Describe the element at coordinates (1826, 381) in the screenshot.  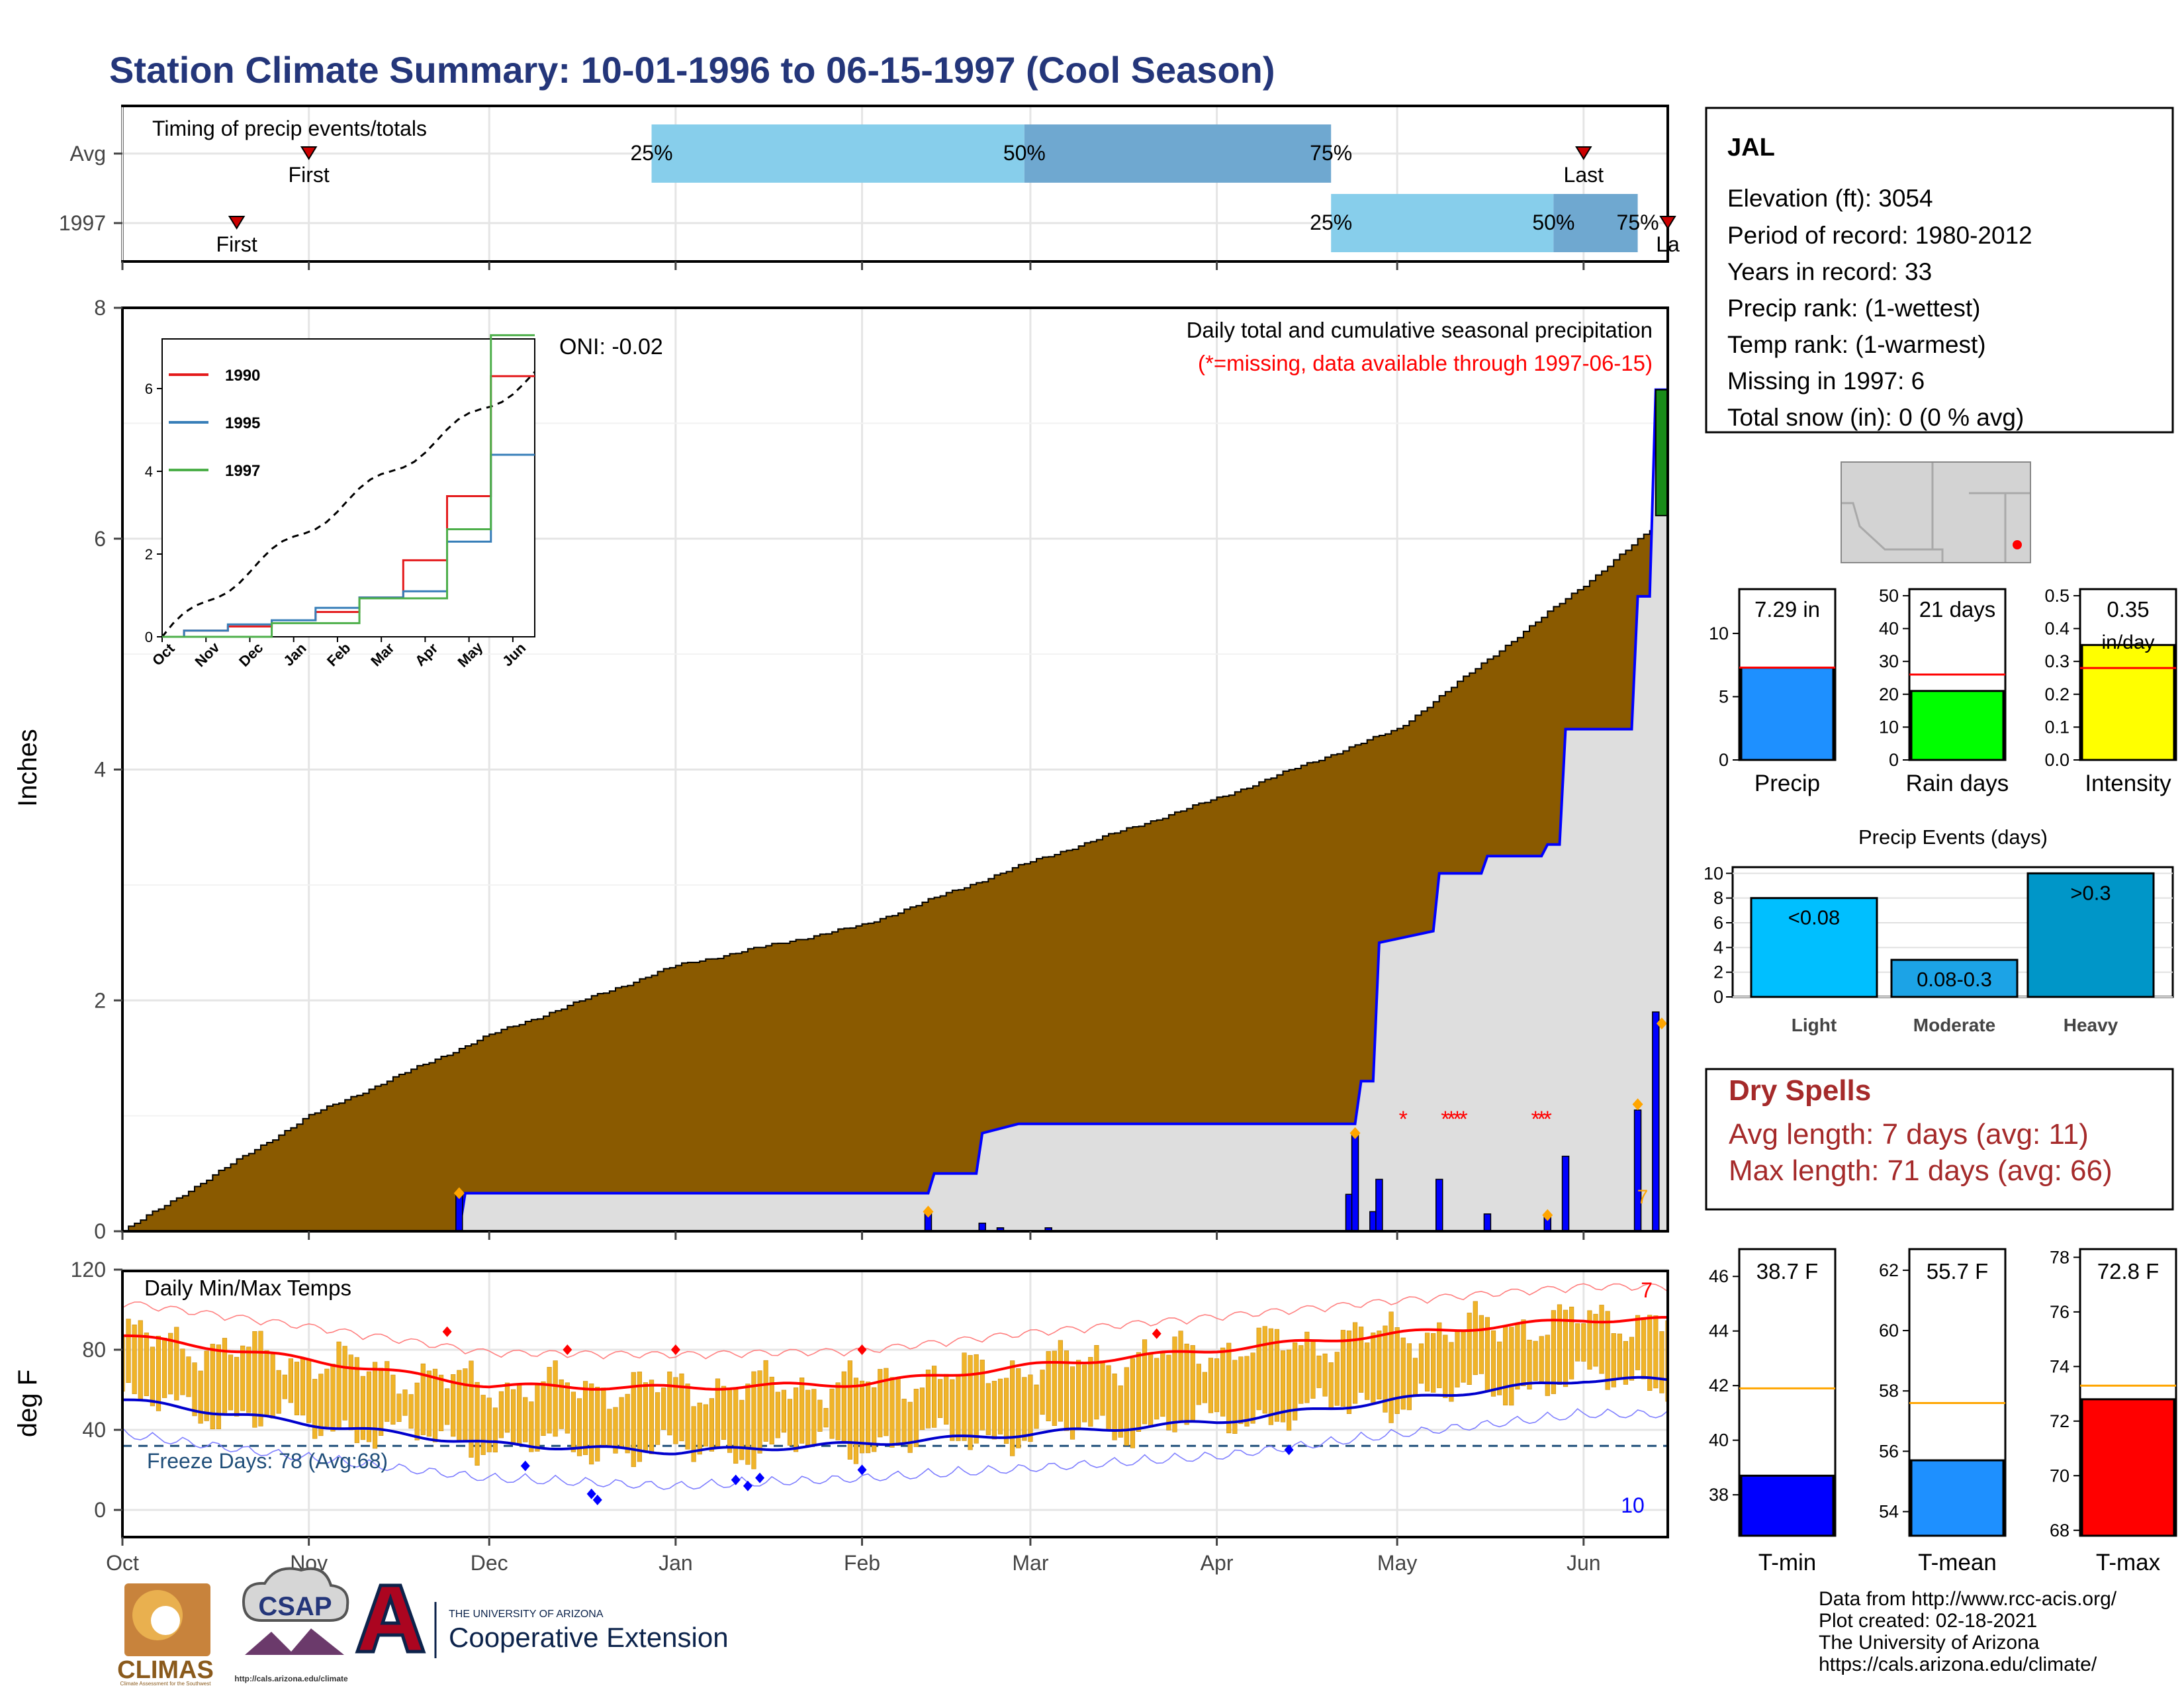
I see `station-line: Missing in 1997: 6` at that location.